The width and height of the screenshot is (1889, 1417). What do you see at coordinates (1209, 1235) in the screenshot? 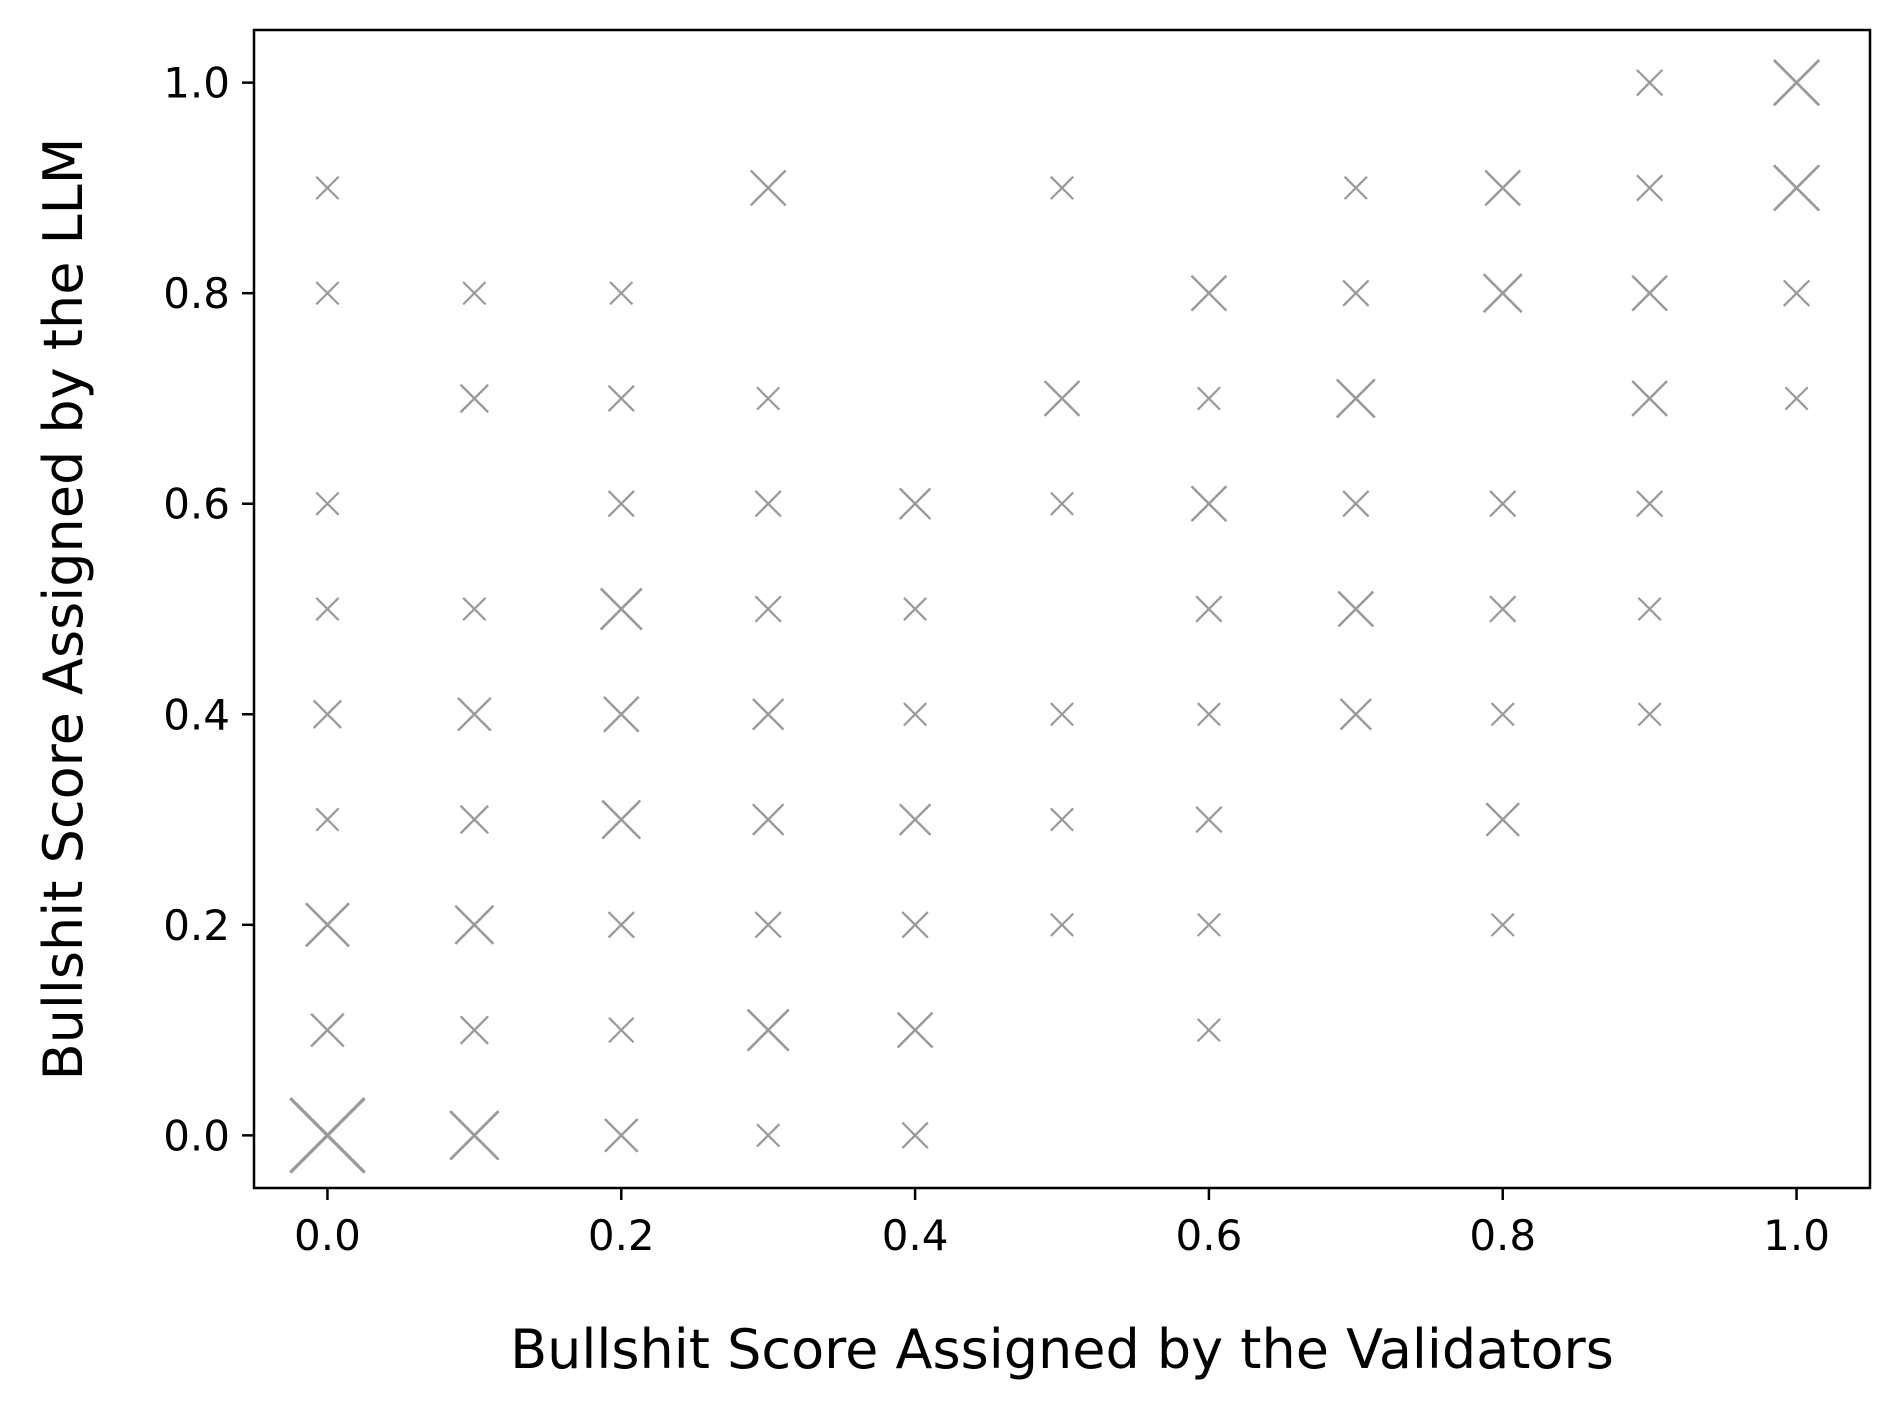
I see `x-tick-label: 0.6` at bounding box center [1209, 1235].